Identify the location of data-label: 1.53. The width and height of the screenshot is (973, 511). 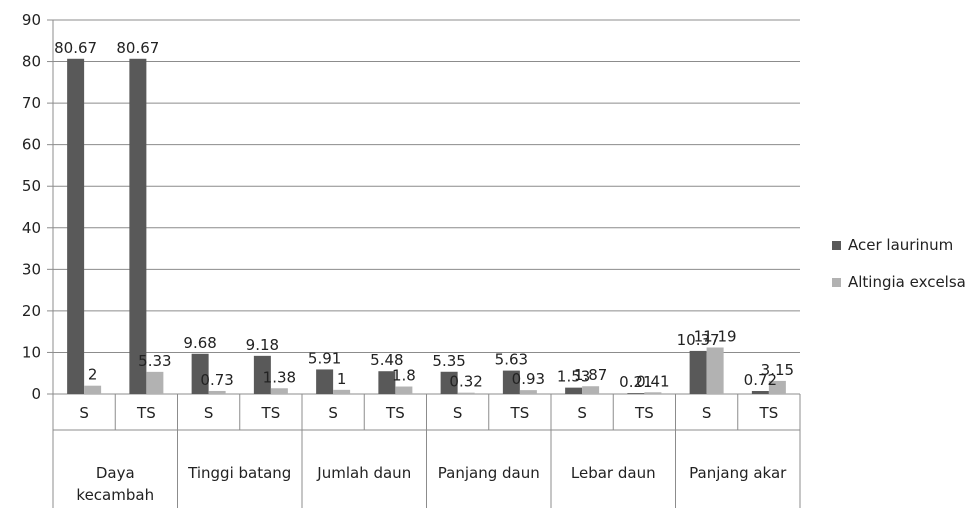
(573, 377).